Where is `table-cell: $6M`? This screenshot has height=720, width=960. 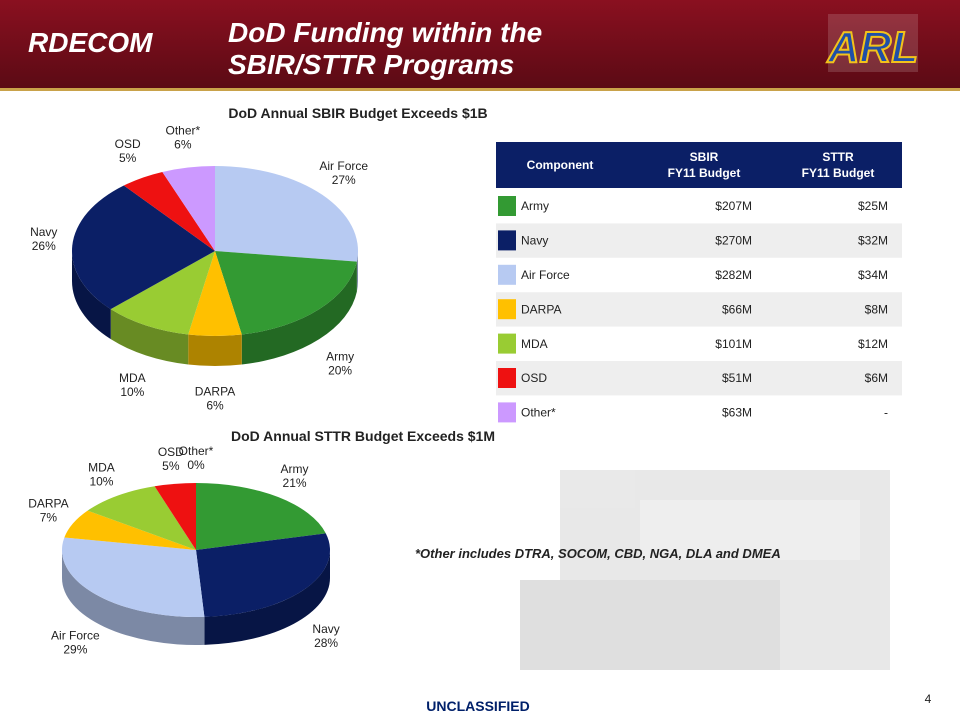 table-cell: $6M is located at coordinates (876, 378).